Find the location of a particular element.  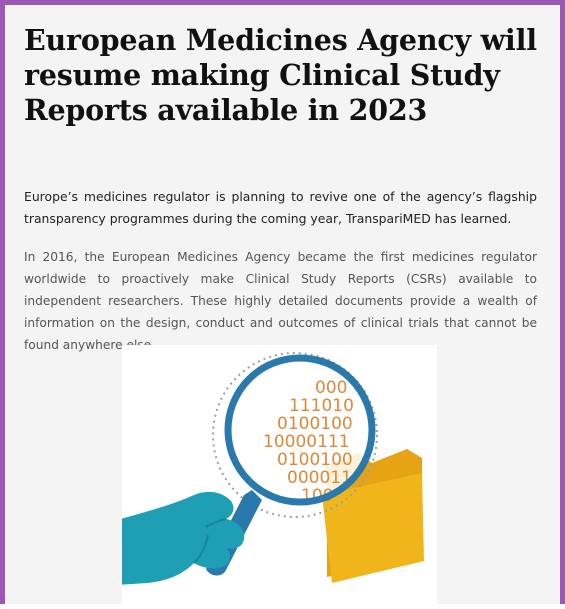

binary-row: 10000111 is located at coordinates (306, 442).